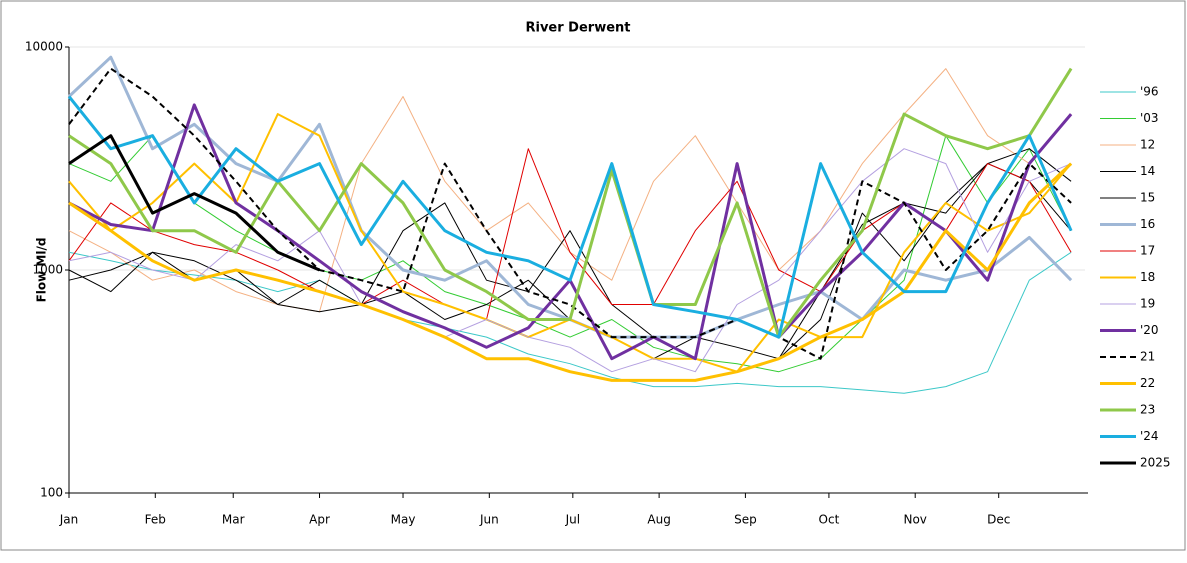  I want to click on legend-label: 16, so click(1147, 224).